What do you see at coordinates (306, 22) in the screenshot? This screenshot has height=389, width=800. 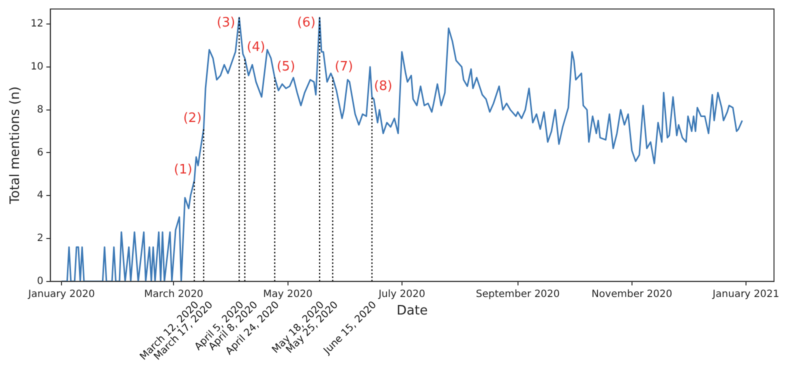 I see `annotation: (6)` at bounding box center [306, 22].